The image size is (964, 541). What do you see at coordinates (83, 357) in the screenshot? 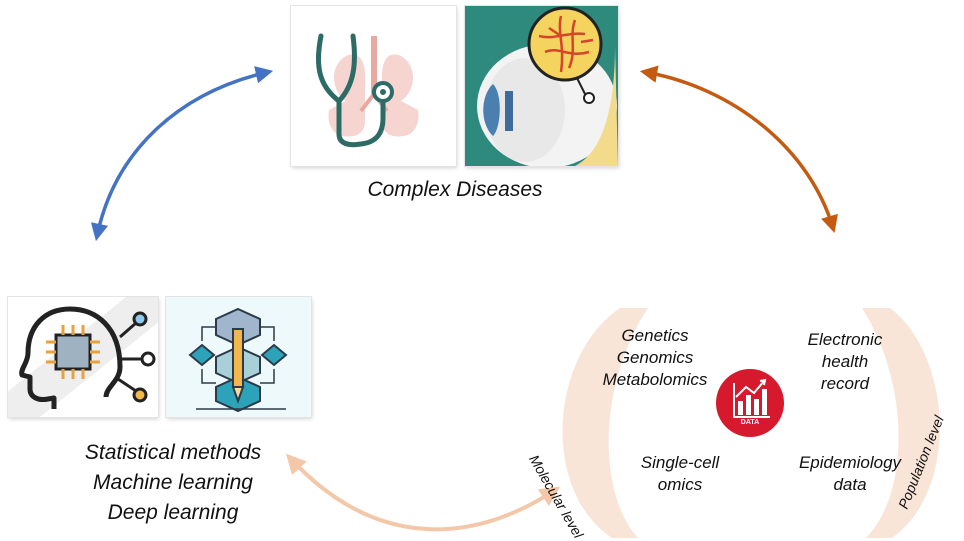
I see `ai-head-chip-icon` at bounding box center [83, 357].